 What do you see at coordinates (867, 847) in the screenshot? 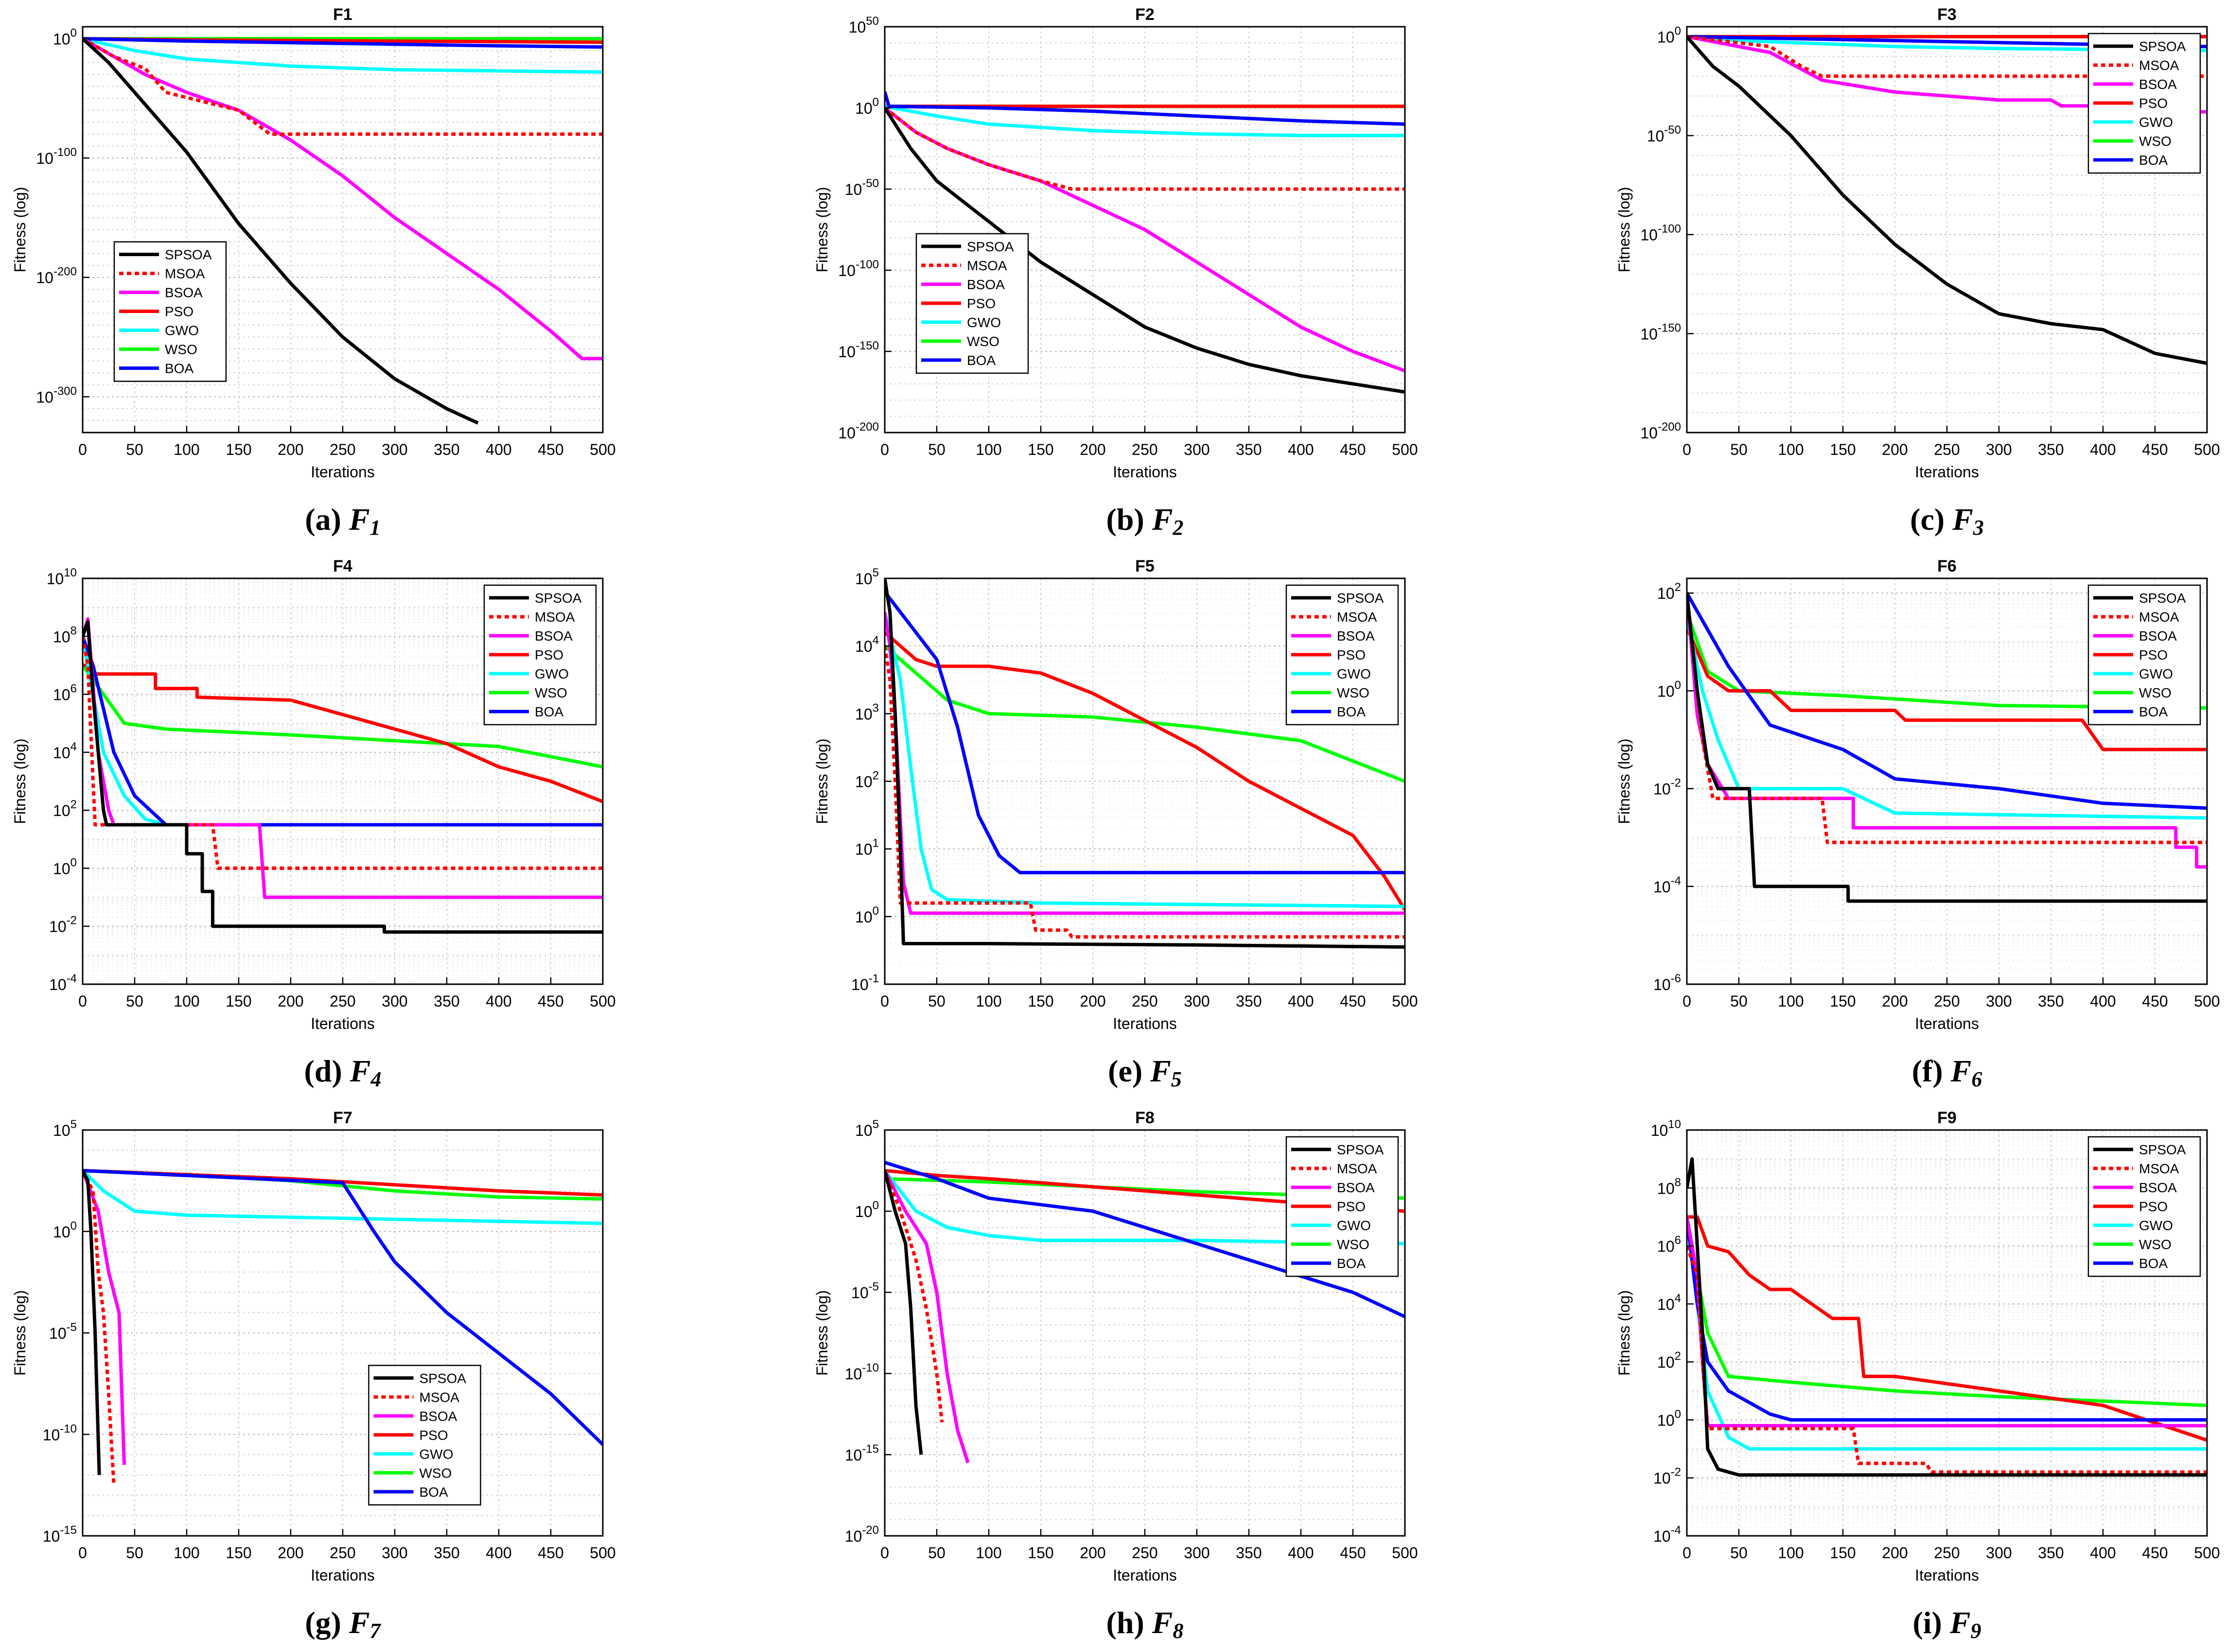
I see `y-tick-label: 10¹` at bounding box center [867, 847].